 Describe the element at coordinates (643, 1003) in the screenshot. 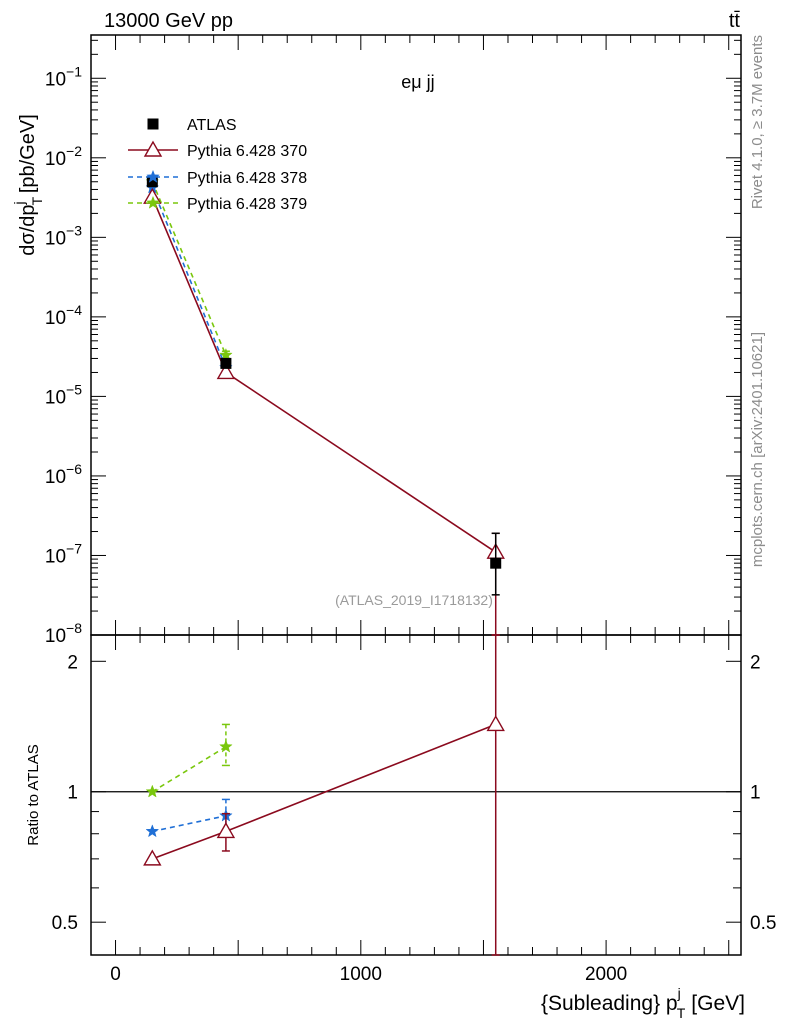

I see `x-axis-label: {Subleading} pj T [GeV]` at that location.